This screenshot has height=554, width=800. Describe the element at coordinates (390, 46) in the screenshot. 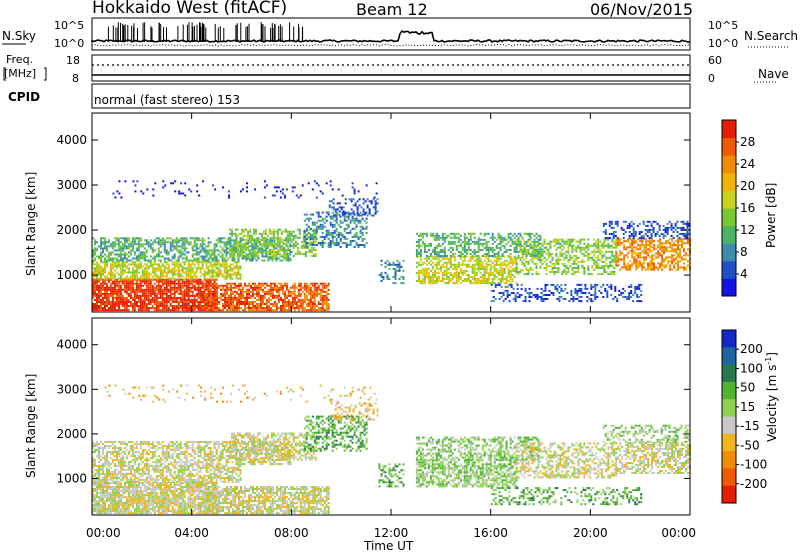

I see `nsearch-trace` at that location.